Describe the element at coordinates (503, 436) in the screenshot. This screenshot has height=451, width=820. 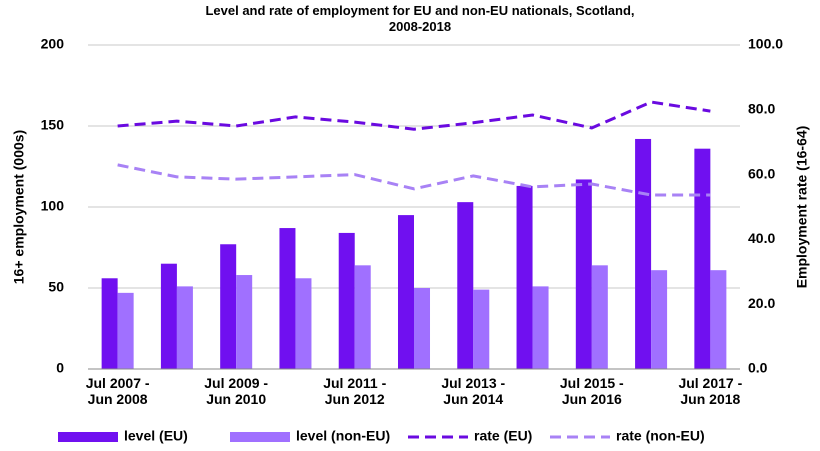
I see `legend-label: rate (EU)` at that location.